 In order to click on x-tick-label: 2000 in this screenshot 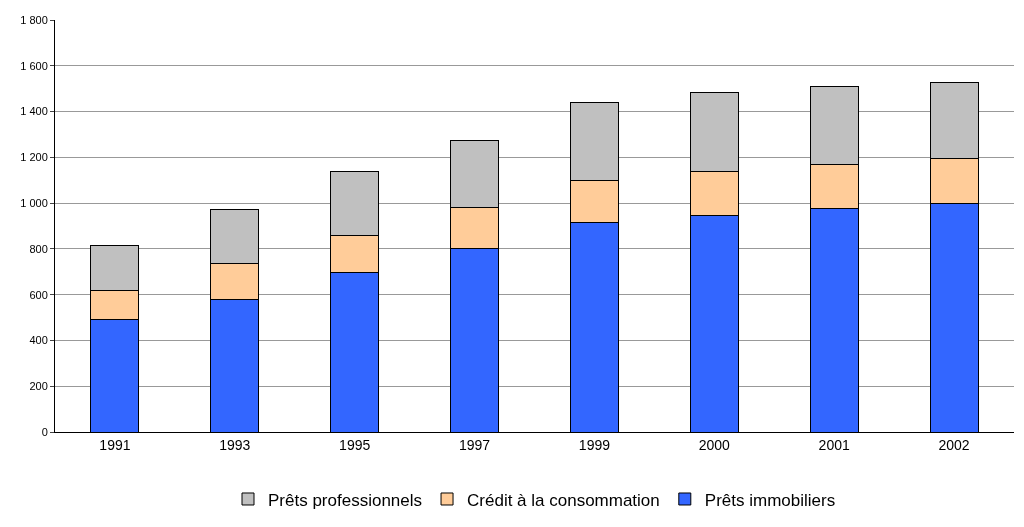, I will do `click(714, 444)`.